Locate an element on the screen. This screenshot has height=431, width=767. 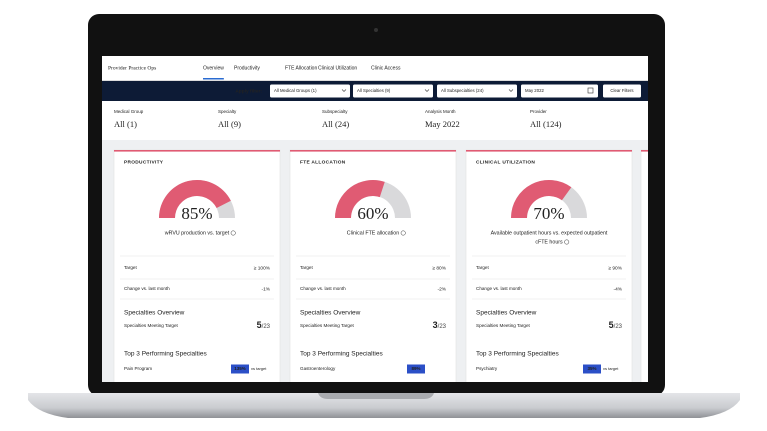
target-value: ≥ 100% is located at coordinates (262, 268).